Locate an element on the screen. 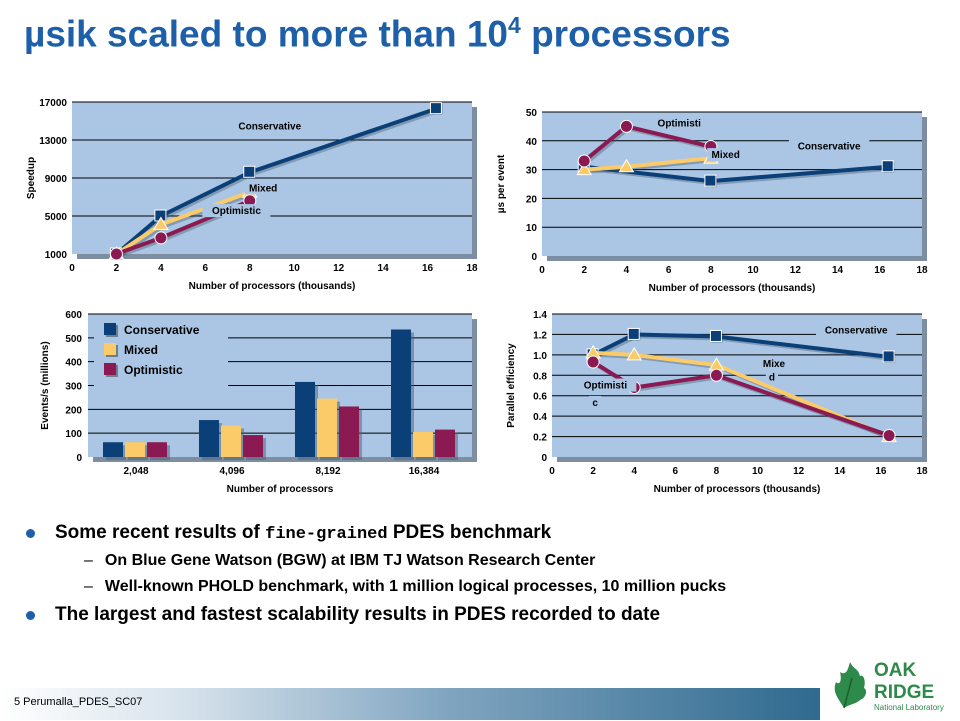 This screenshot has width=960, height=721. x-tick-label: 2,048 is located at coordinates (135, 471).